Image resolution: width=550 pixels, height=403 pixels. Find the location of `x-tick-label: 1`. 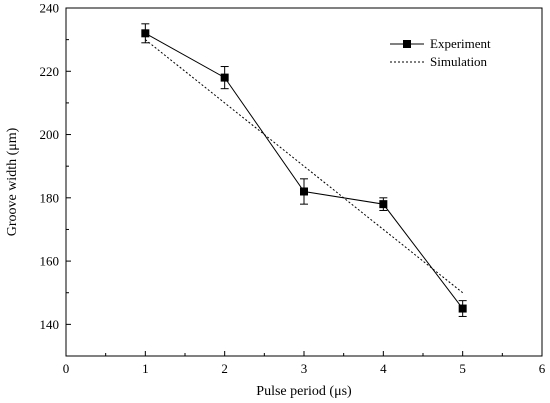

x-tick-label: 1 is located at coordinates (145, 368).